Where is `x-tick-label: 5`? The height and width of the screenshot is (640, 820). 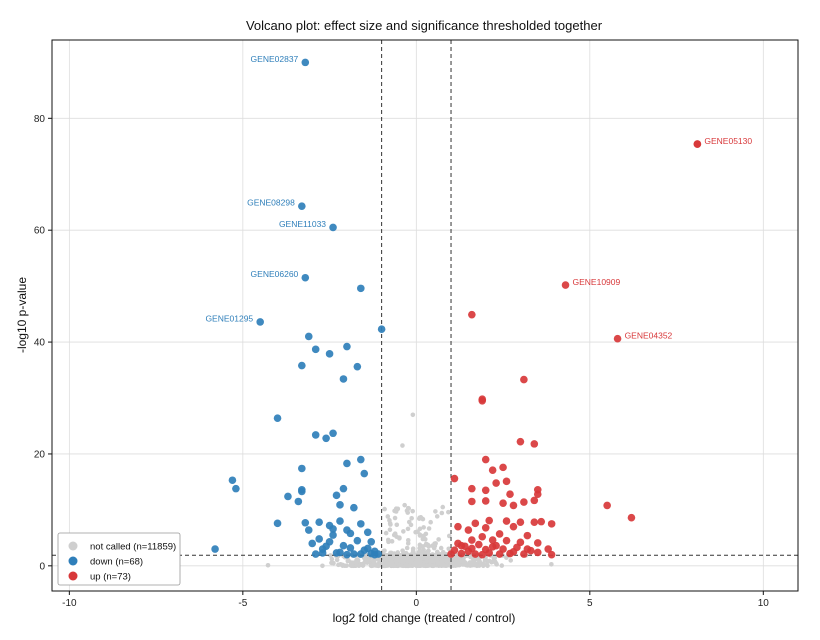 x-tick-label: 5 is located at coordinates (590, 603).